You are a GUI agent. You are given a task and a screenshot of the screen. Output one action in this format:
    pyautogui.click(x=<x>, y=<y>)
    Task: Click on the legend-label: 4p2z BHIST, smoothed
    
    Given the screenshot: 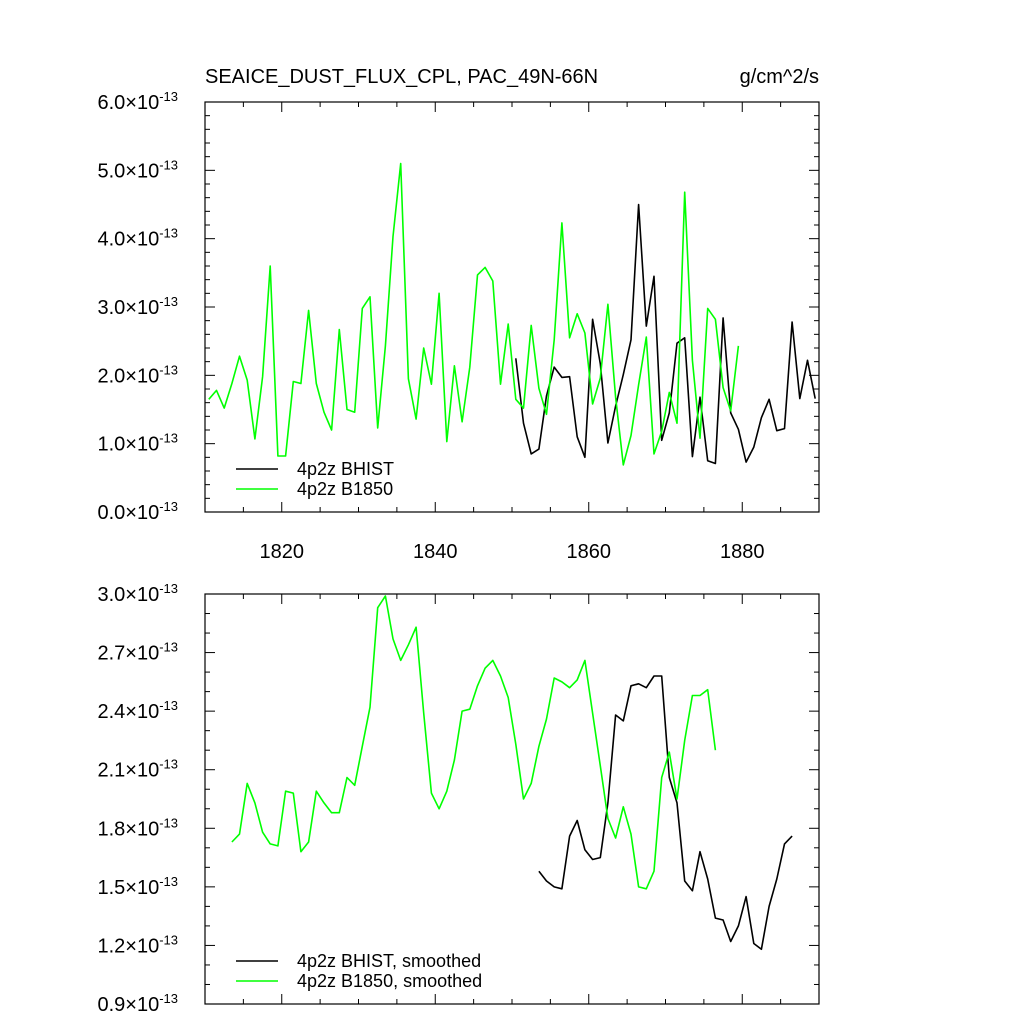 What is the action you would take?
    pyautogui.click(x=389, y=961)
    